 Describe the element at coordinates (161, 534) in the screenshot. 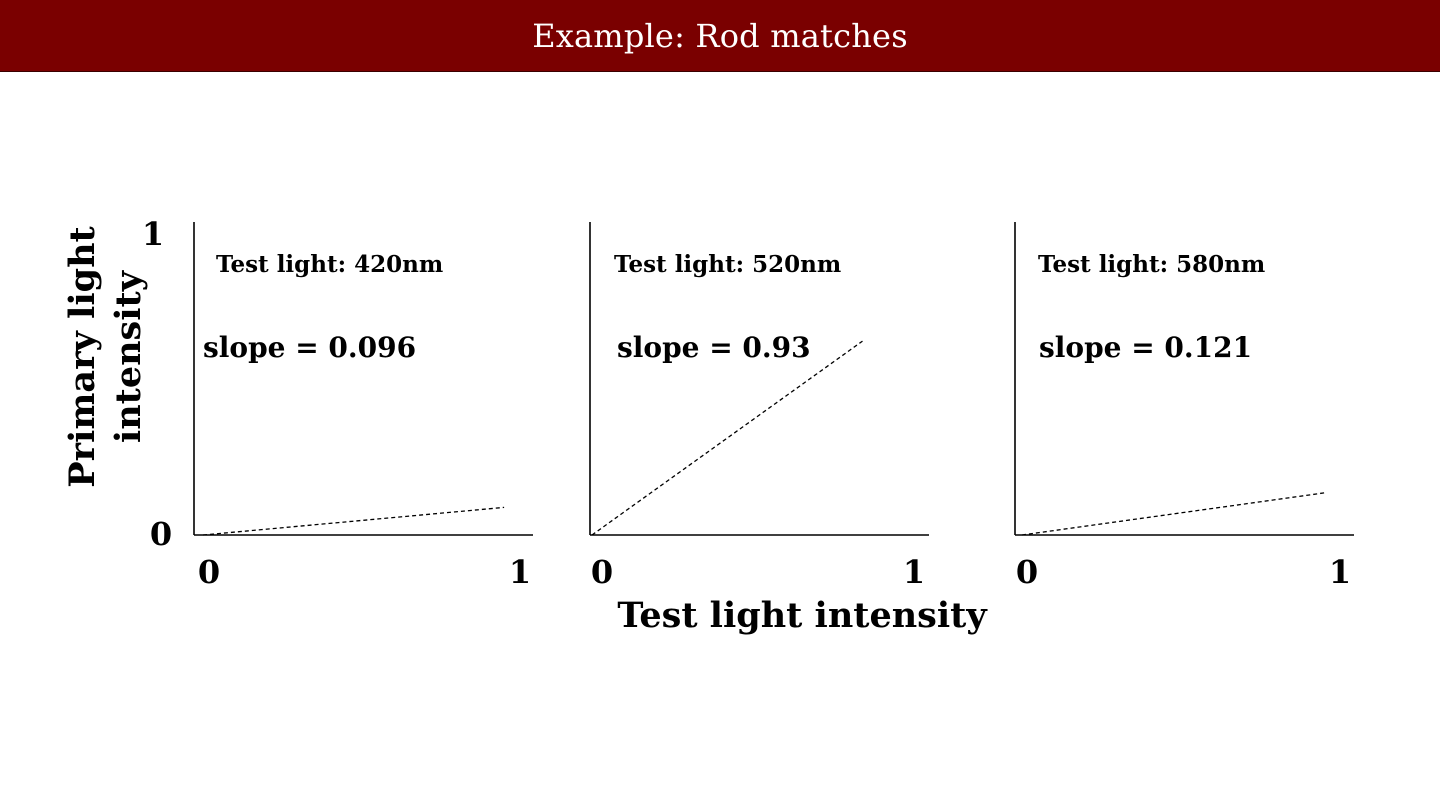

I see `y-tick-bottom: 0` at that location.